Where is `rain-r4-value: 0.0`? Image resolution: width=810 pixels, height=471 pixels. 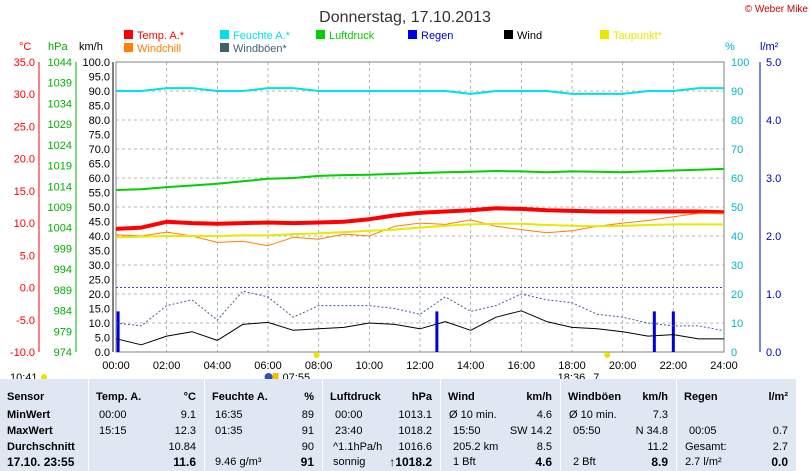 rain-r4-value: 0.0 is located at coordinates (779, 462).